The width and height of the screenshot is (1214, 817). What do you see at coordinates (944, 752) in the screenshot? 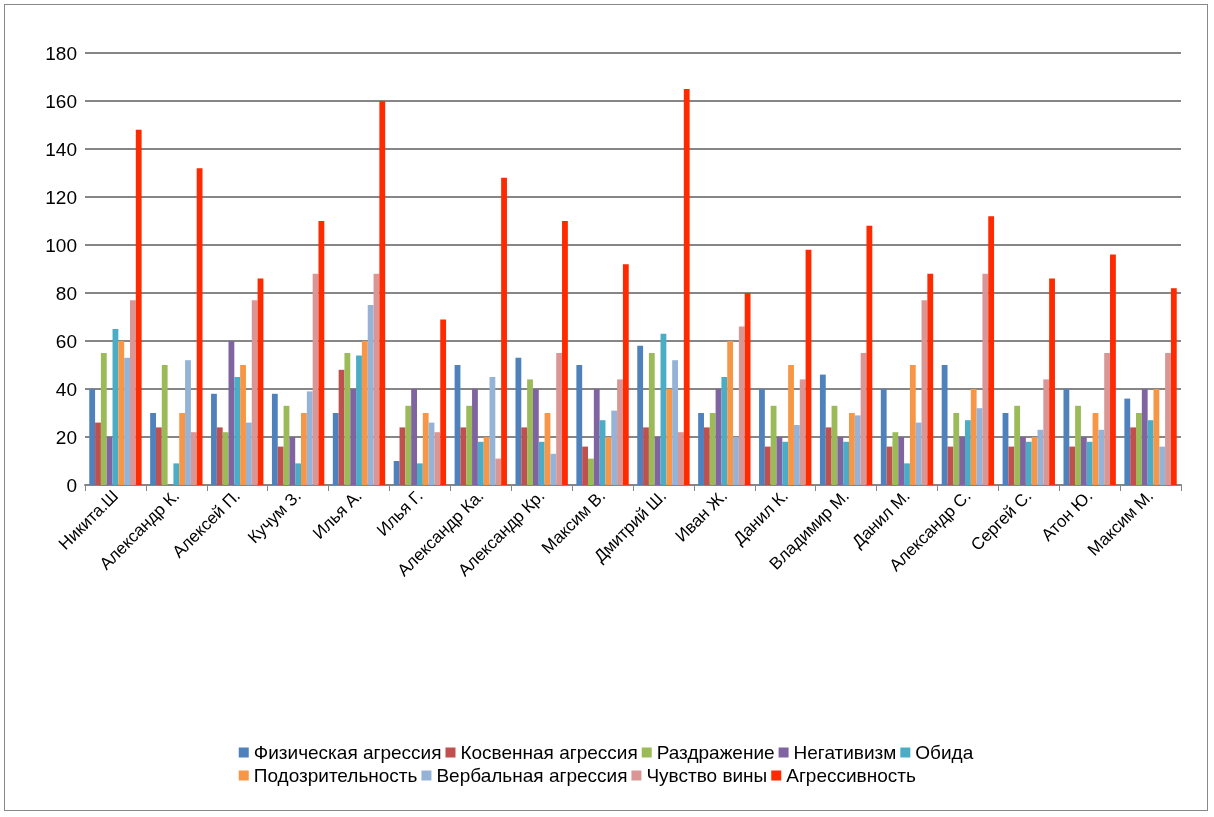
I see `legend-label: Обида` at bounding box center [944, 752].